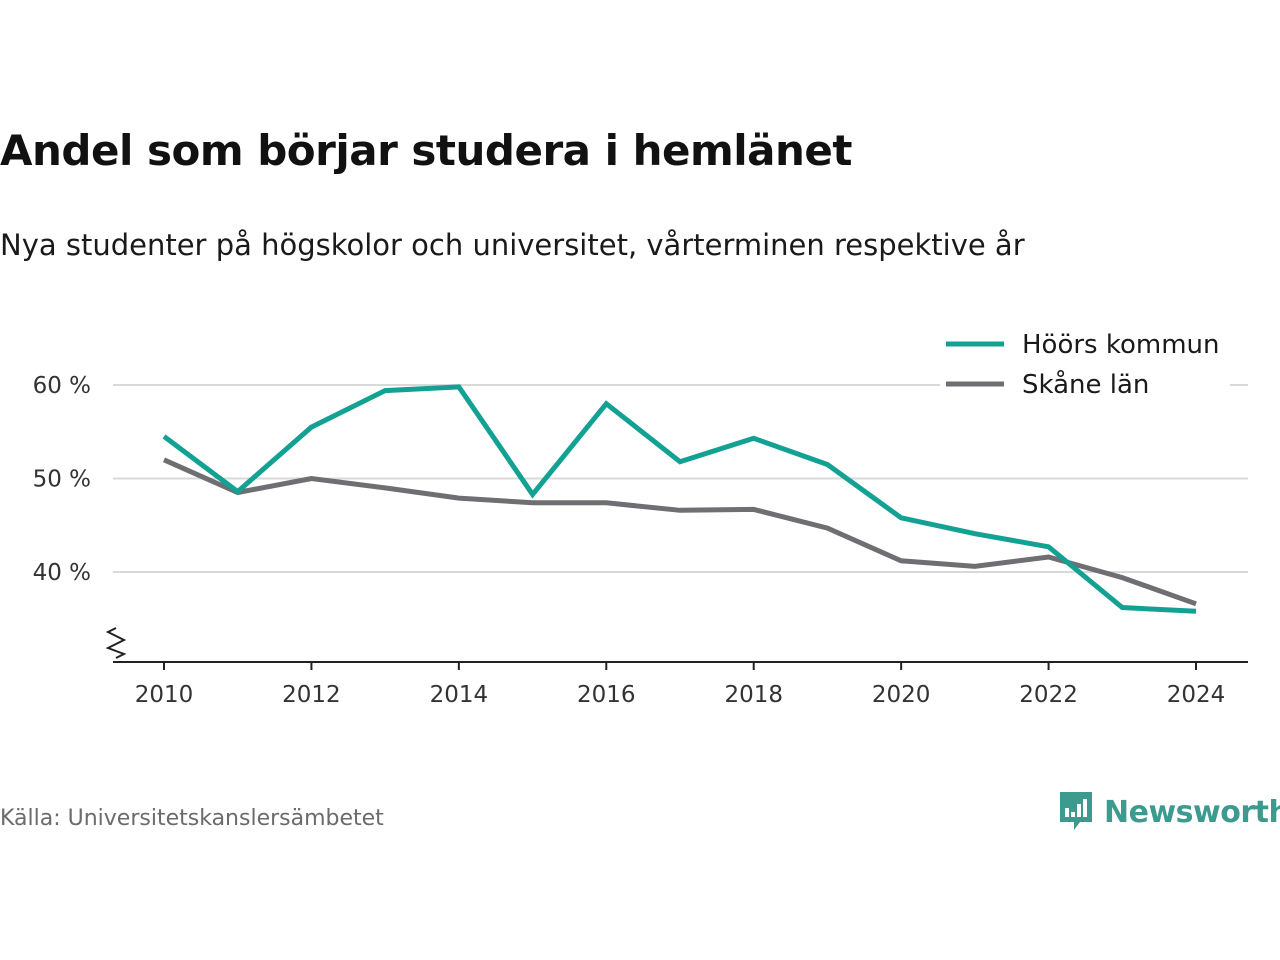  I want to click on y-tick-label: 50 %, so click(62, 480).